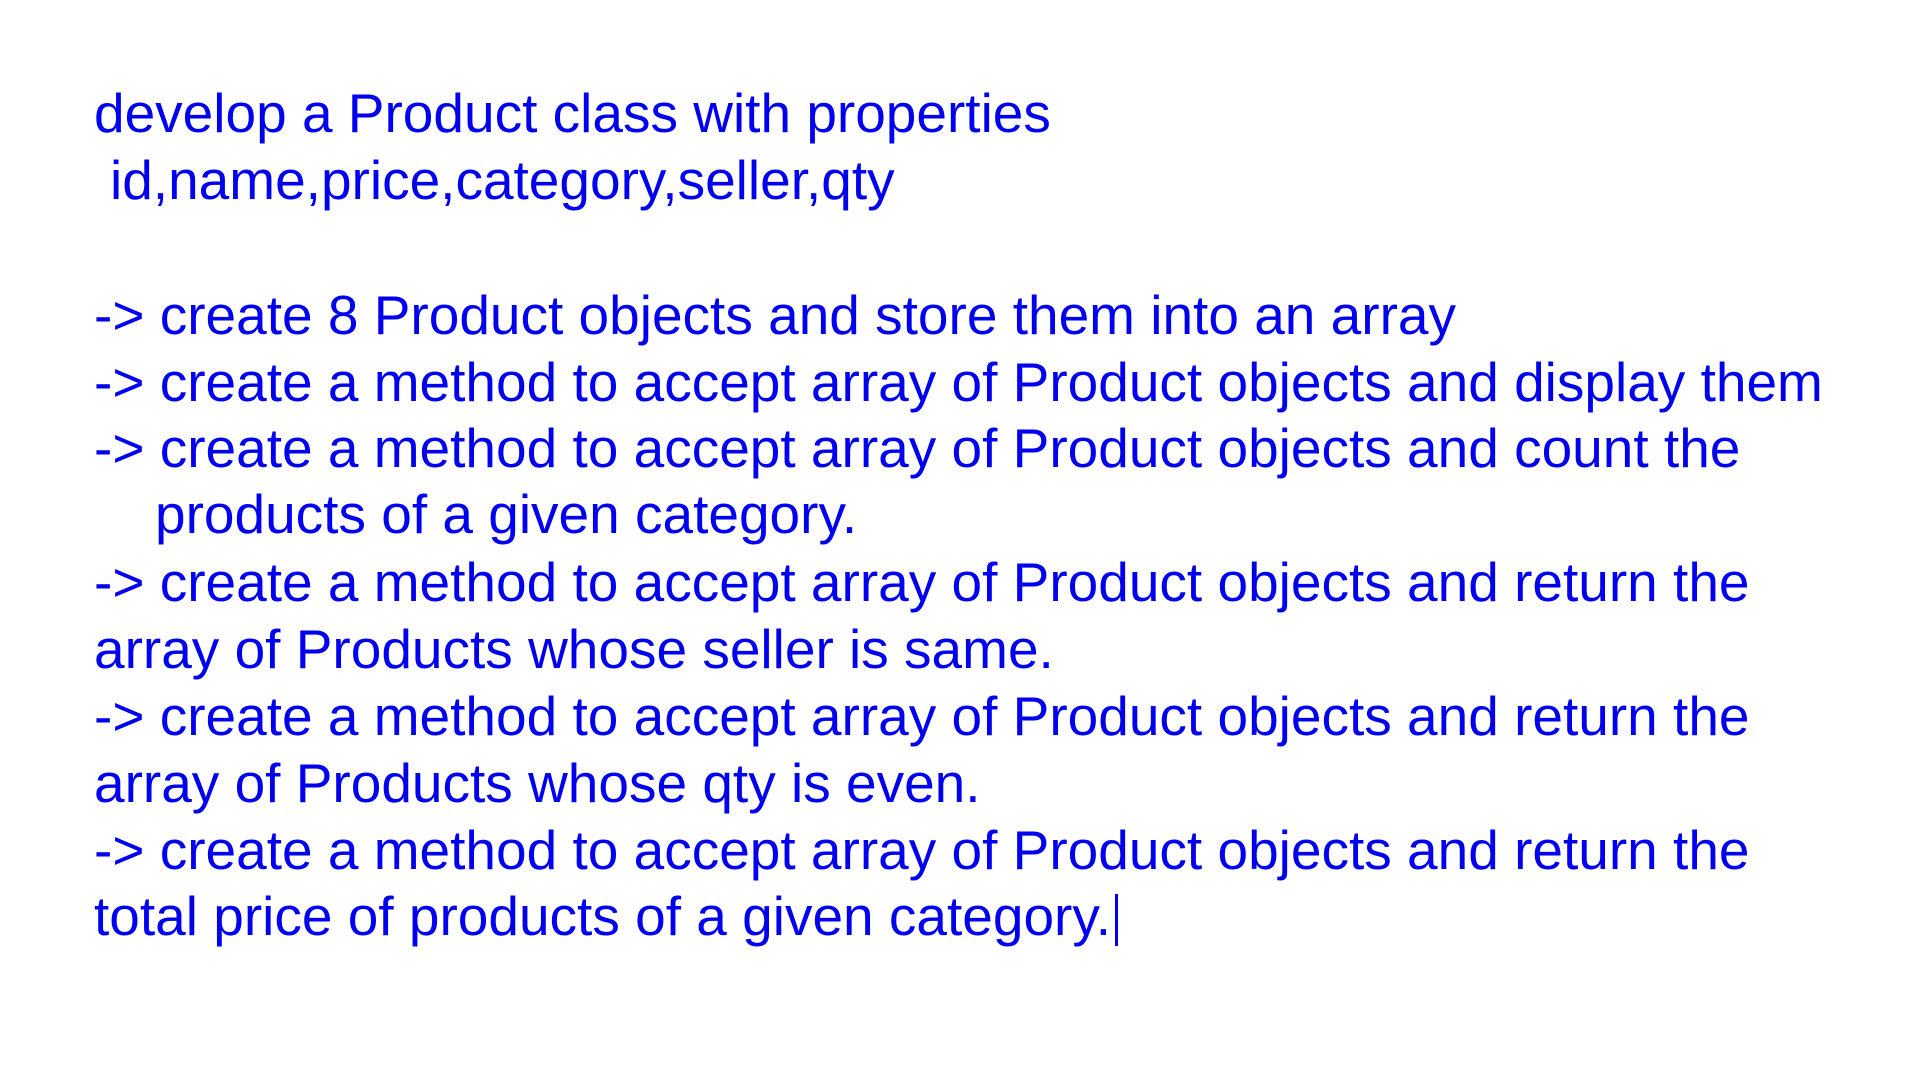 This screenshot has height=1080, width=1920. What do you see at coordinates (1117, 920) in the screenshot?
I see `text-caret` at bounding box center [1117, 920].